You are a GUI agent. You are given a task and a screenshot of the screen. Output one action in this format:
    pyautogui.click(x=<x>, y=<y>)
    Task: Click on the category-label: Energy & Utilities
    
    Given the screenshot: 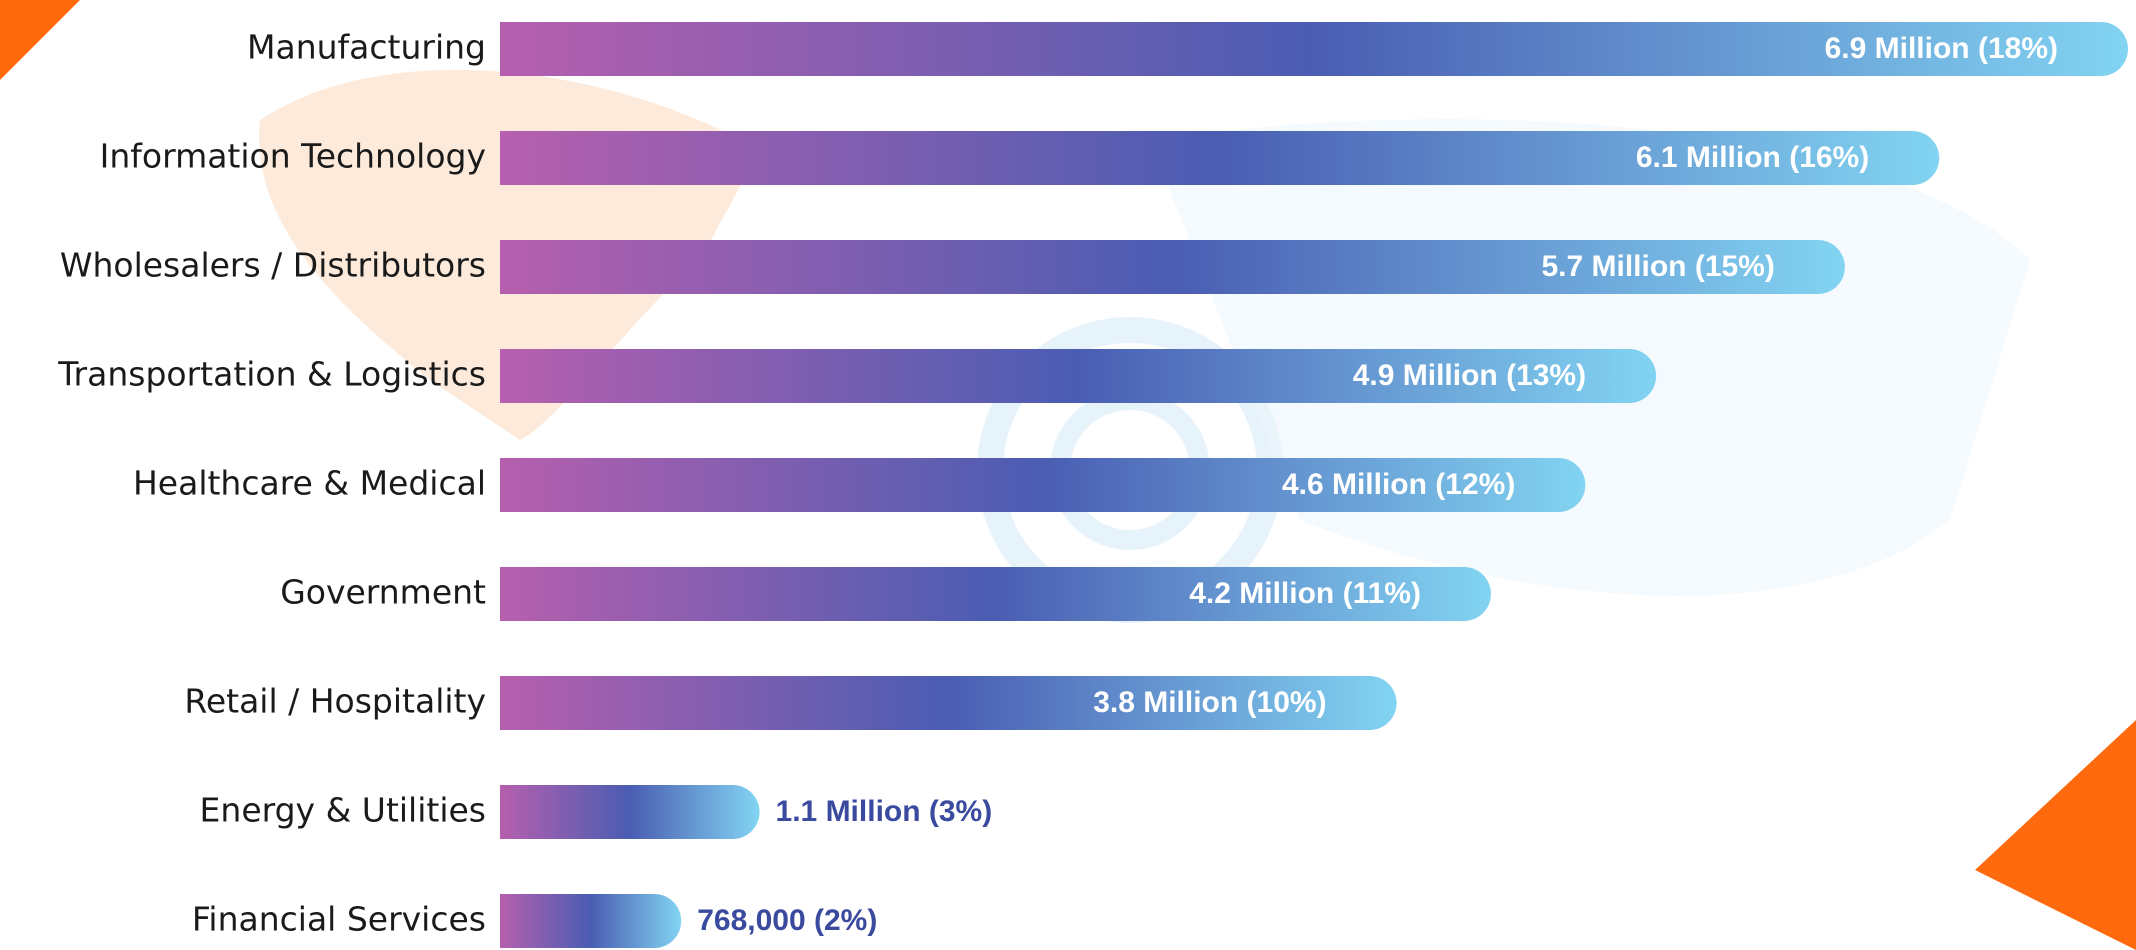 What is the action you would take?
    pyautogui.click(x=343, y=810)
    